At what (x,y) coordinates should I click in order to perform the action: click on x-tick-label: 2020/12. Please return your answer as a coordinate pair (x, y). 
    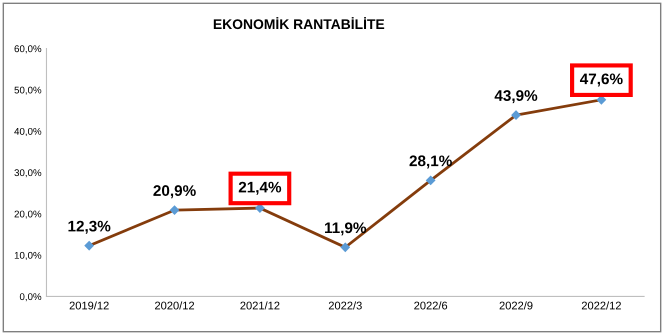
    Looking at the image, I should click on (174, 305).